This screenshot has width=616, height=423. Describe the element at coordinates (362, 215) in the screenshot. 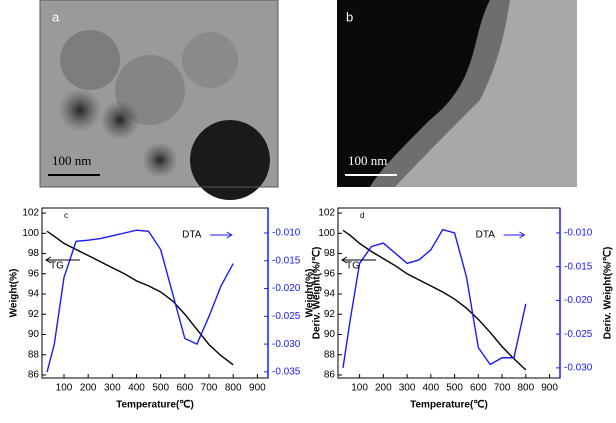

I see `panel-label: d` at that location.